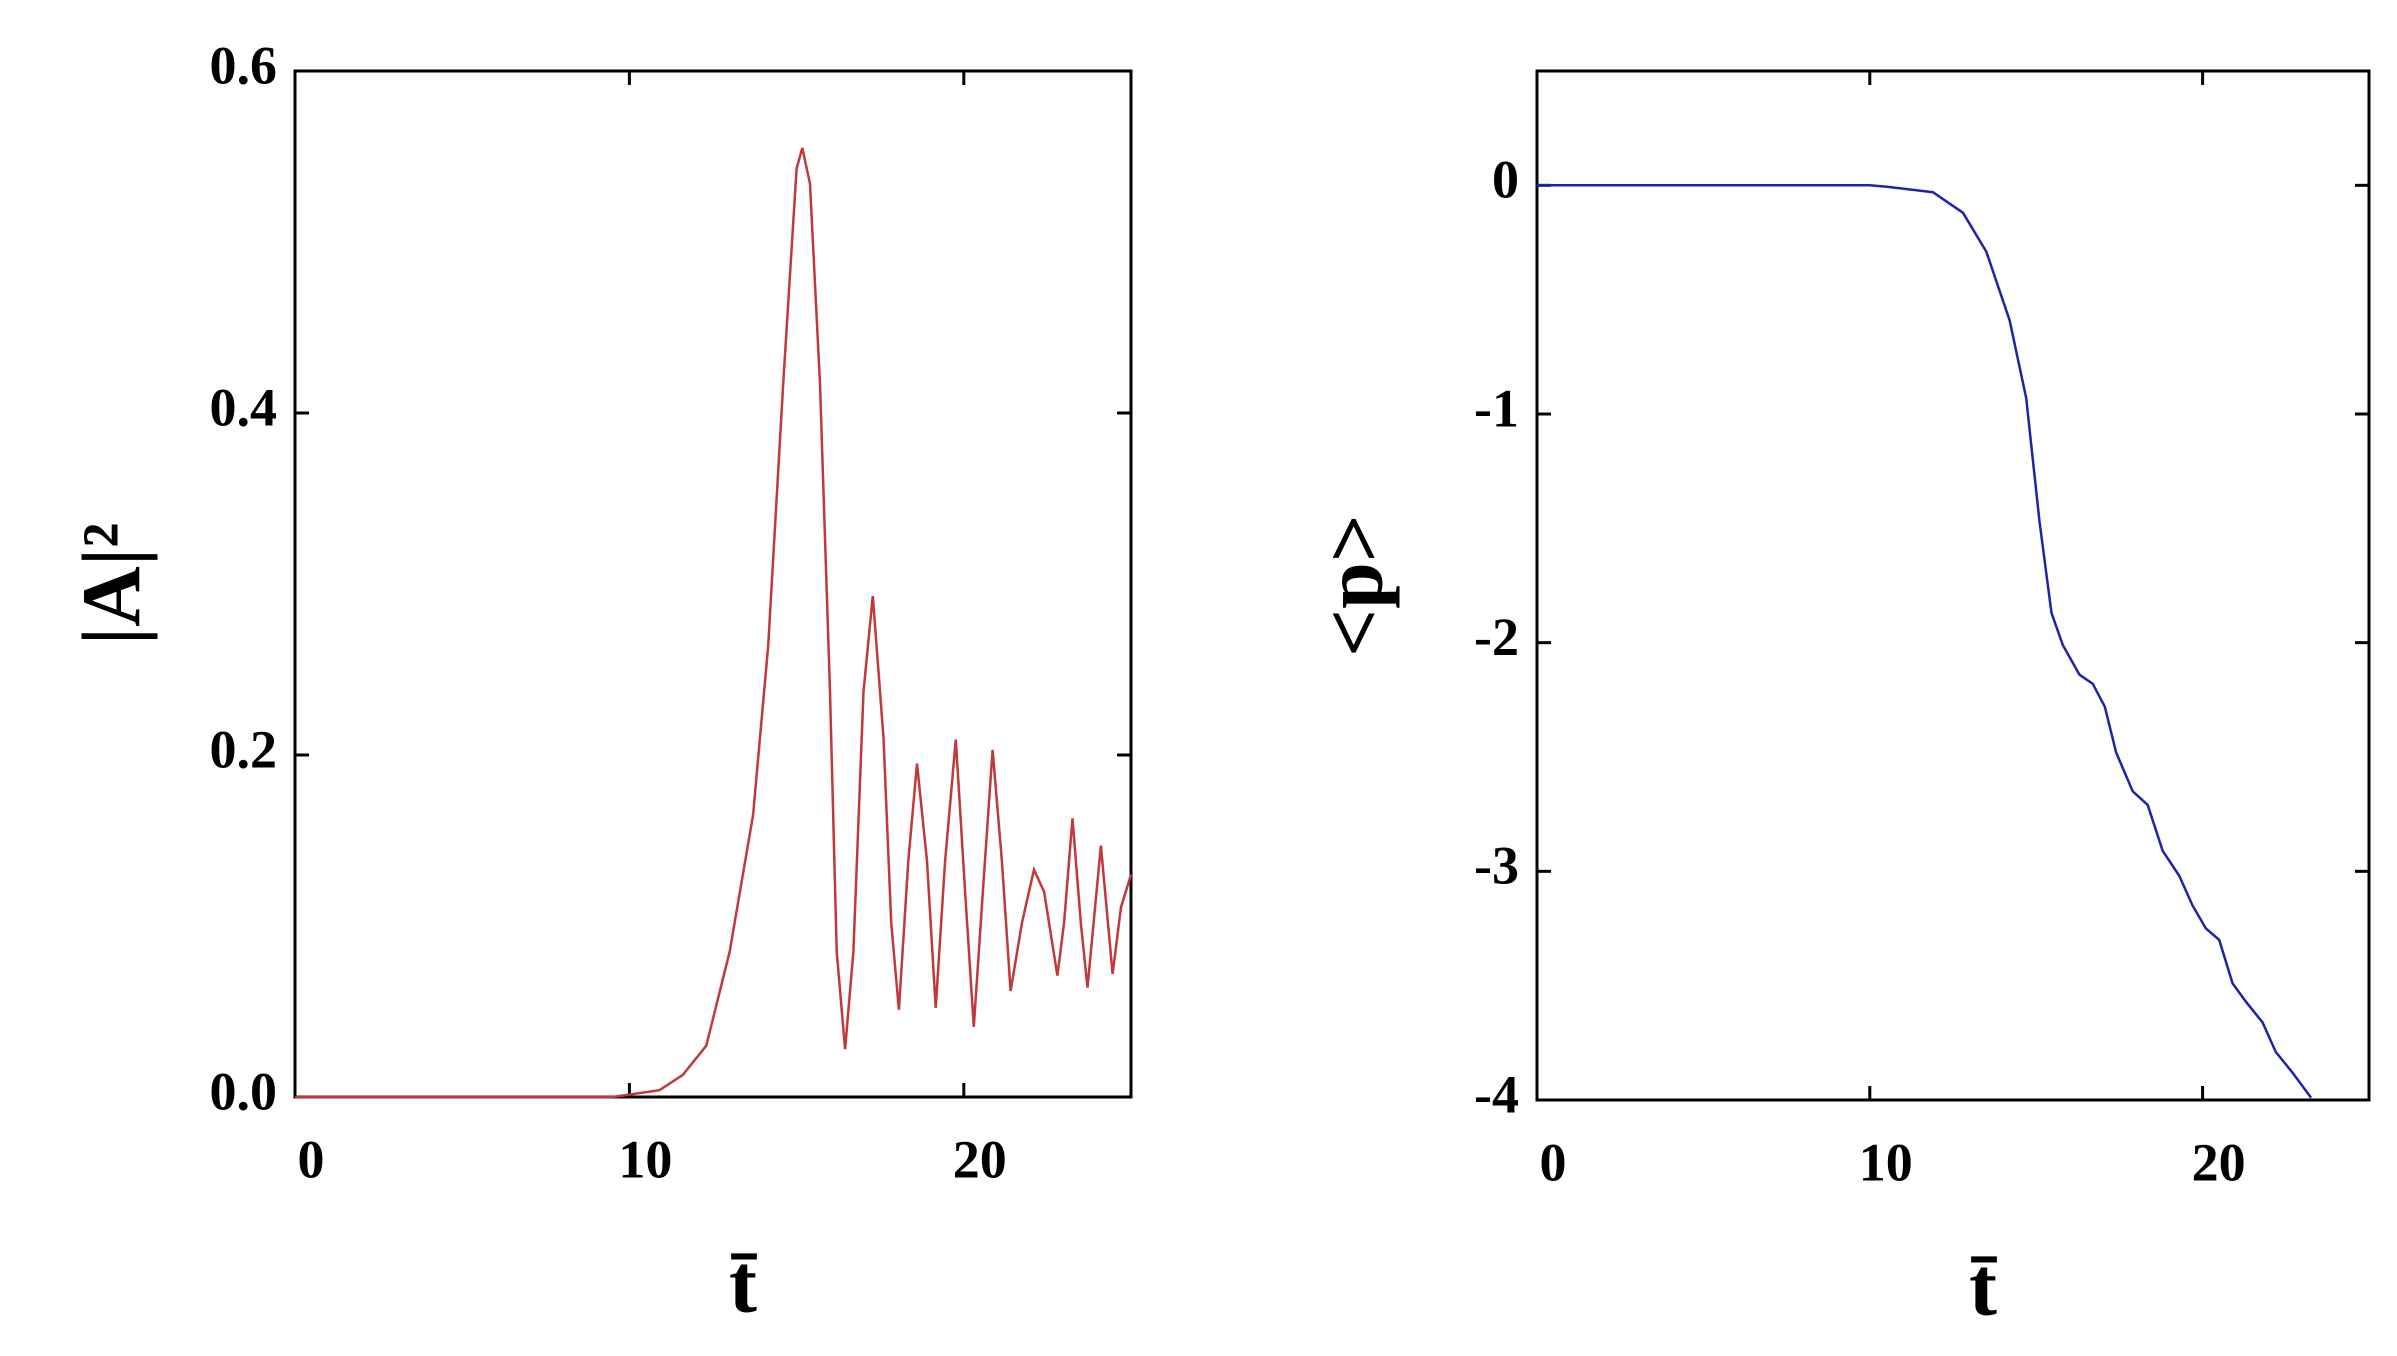  What do you see at coordinates (1496, 866) in the screenshot?
I see `y-tick-label: -3` at bounding box center [1496, 866].